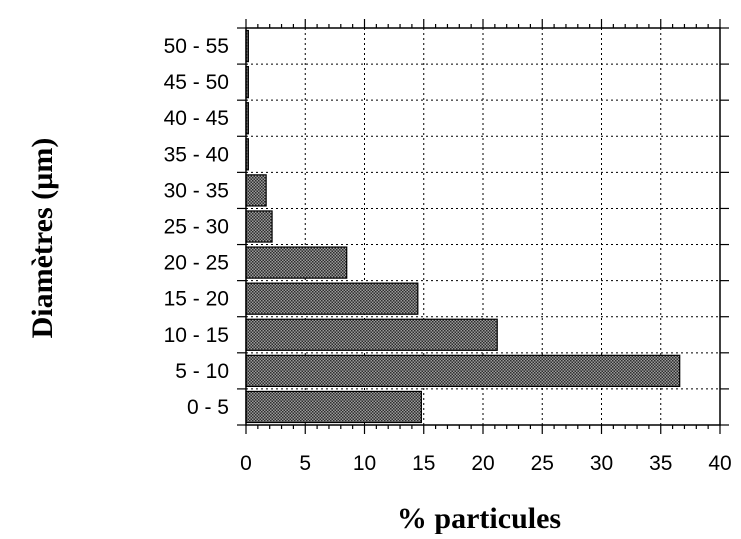  I want to click on y-category-label: 25 - 30, so click(196, 227).